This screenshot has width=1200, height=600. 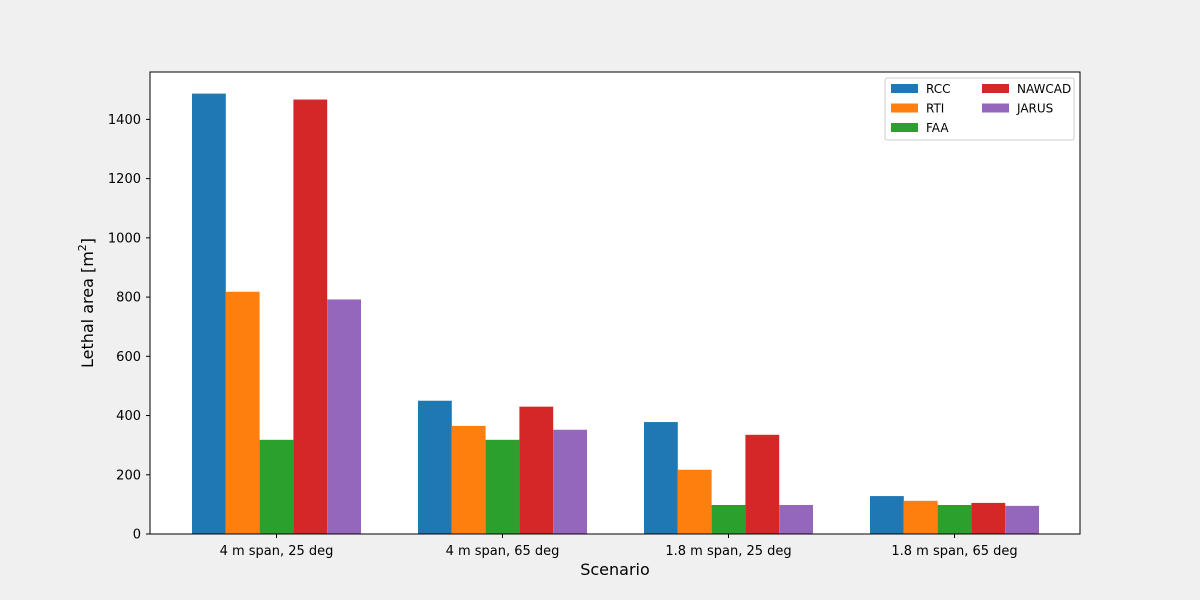 I want to click on legend-label-nawcad: NAWCAD, so click(x=1044, y=89).